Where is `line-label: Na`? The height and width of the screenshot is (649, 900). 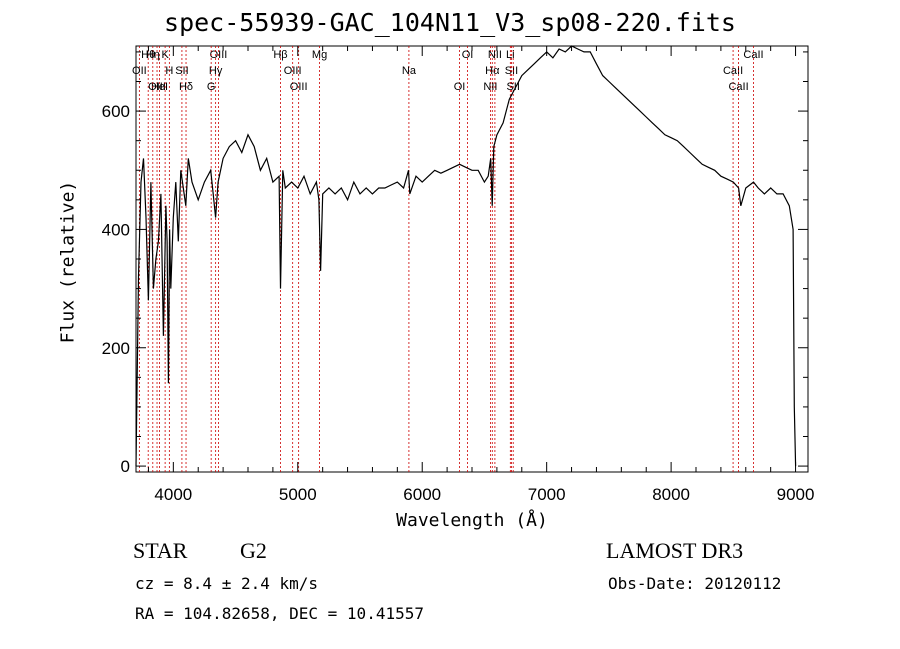
line-label: Na is located at coordinates (409, 71).